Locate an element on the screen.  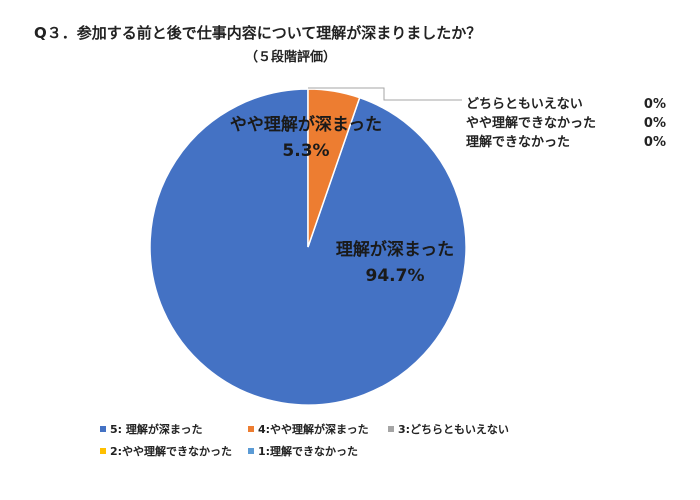
zero-label-row: 理解できなかった 0% is located at coordinates (566, 142).